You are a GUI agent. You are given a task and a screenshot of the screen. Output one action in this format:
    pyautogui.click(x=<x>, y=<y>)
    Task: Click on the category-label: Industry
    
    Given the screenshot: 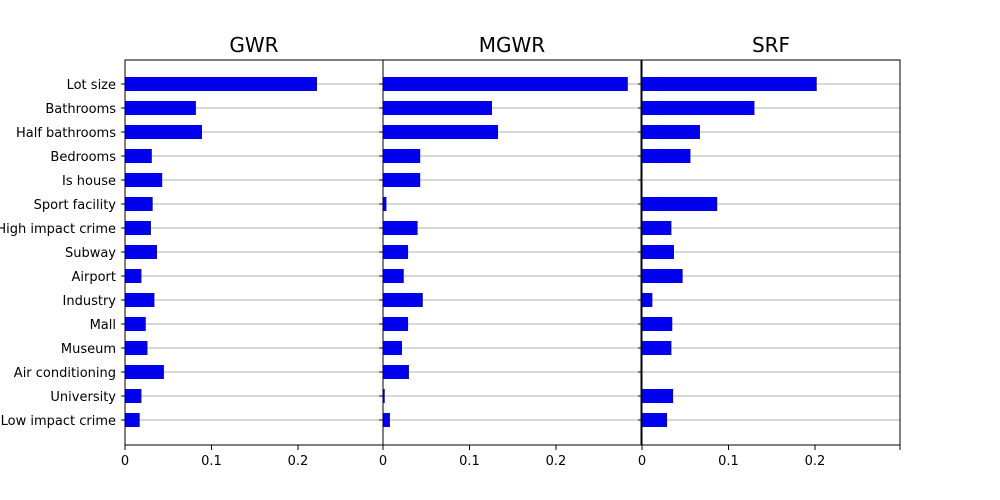 What is the action you would take?
    pyautogui.click(x=90, y=301)
    